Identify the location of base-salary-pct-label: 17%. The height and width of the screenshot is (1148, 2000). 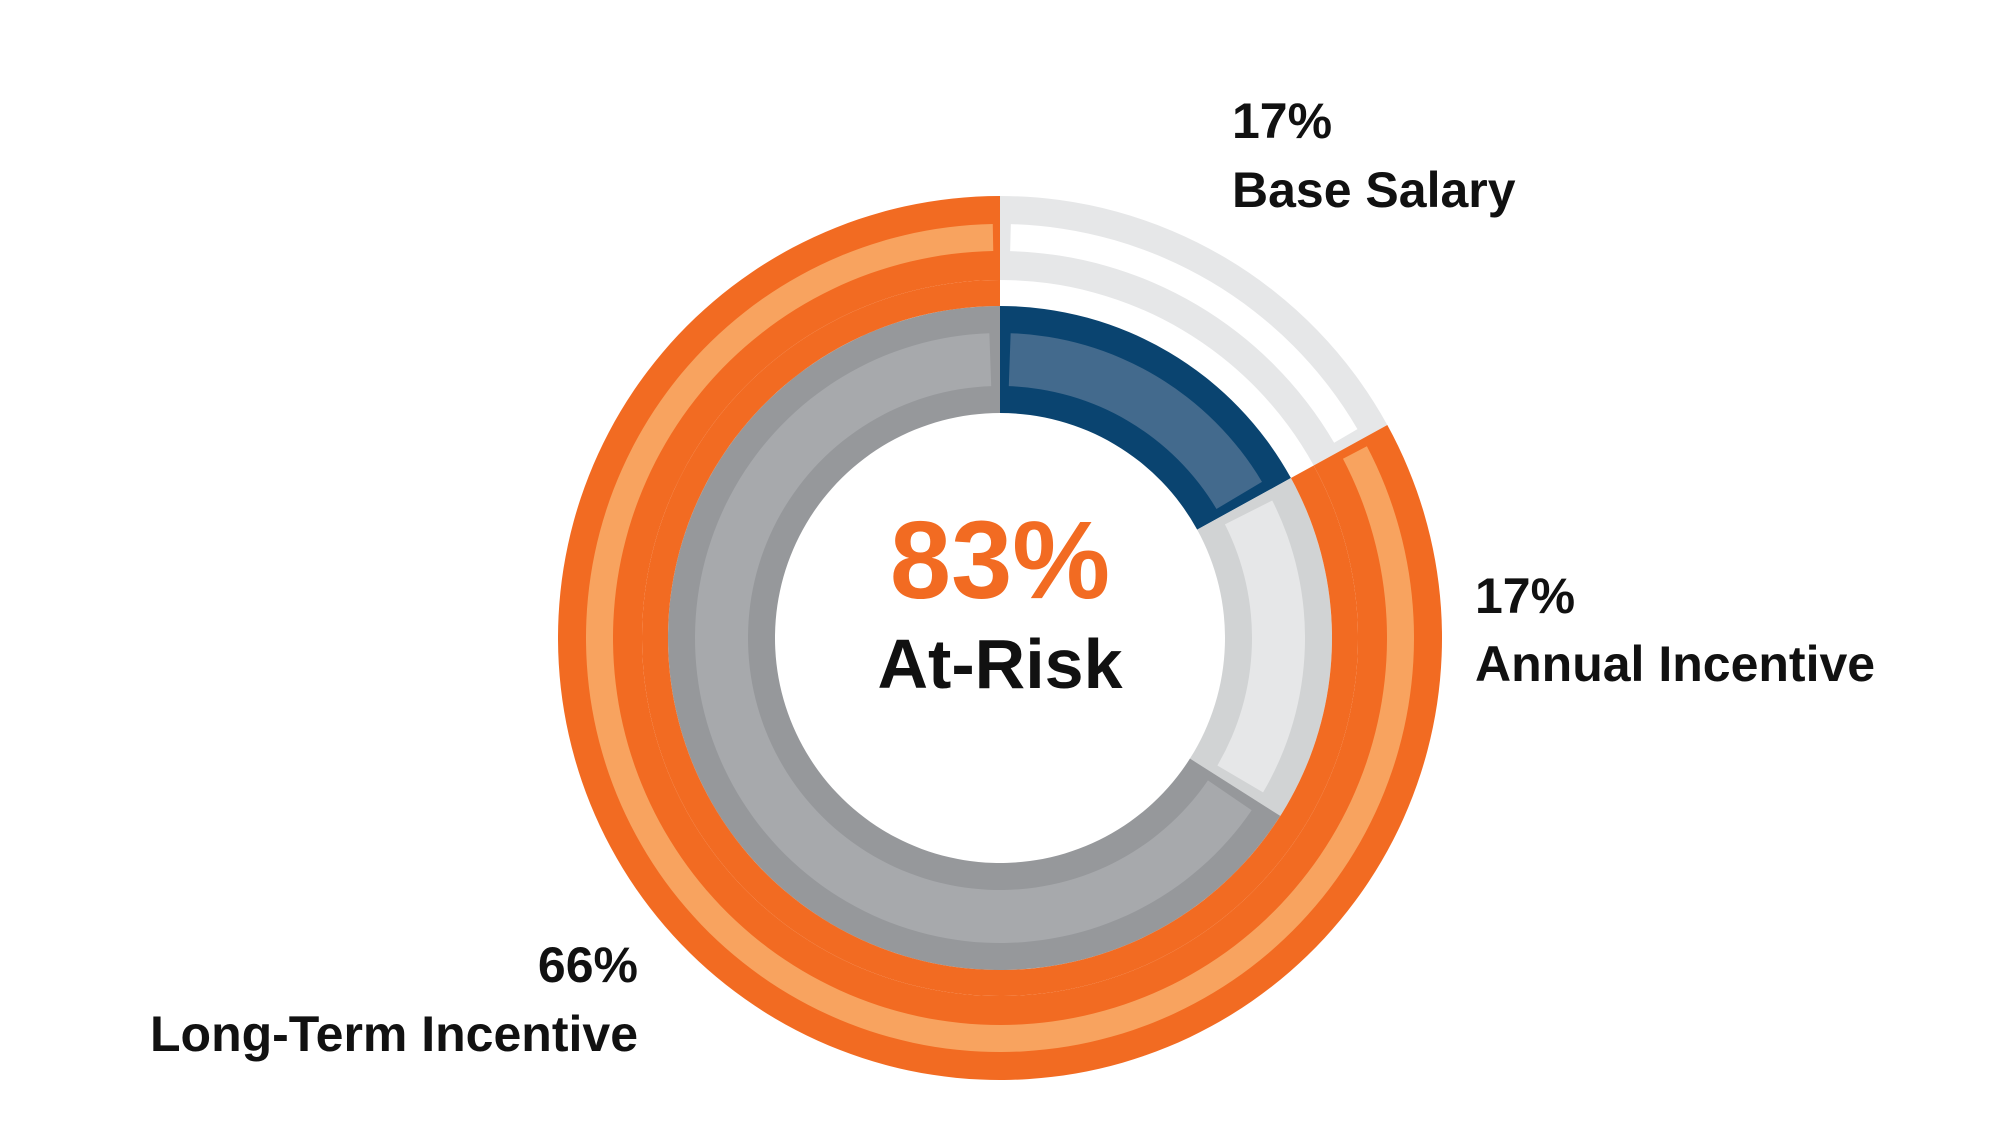
(1282, 121).